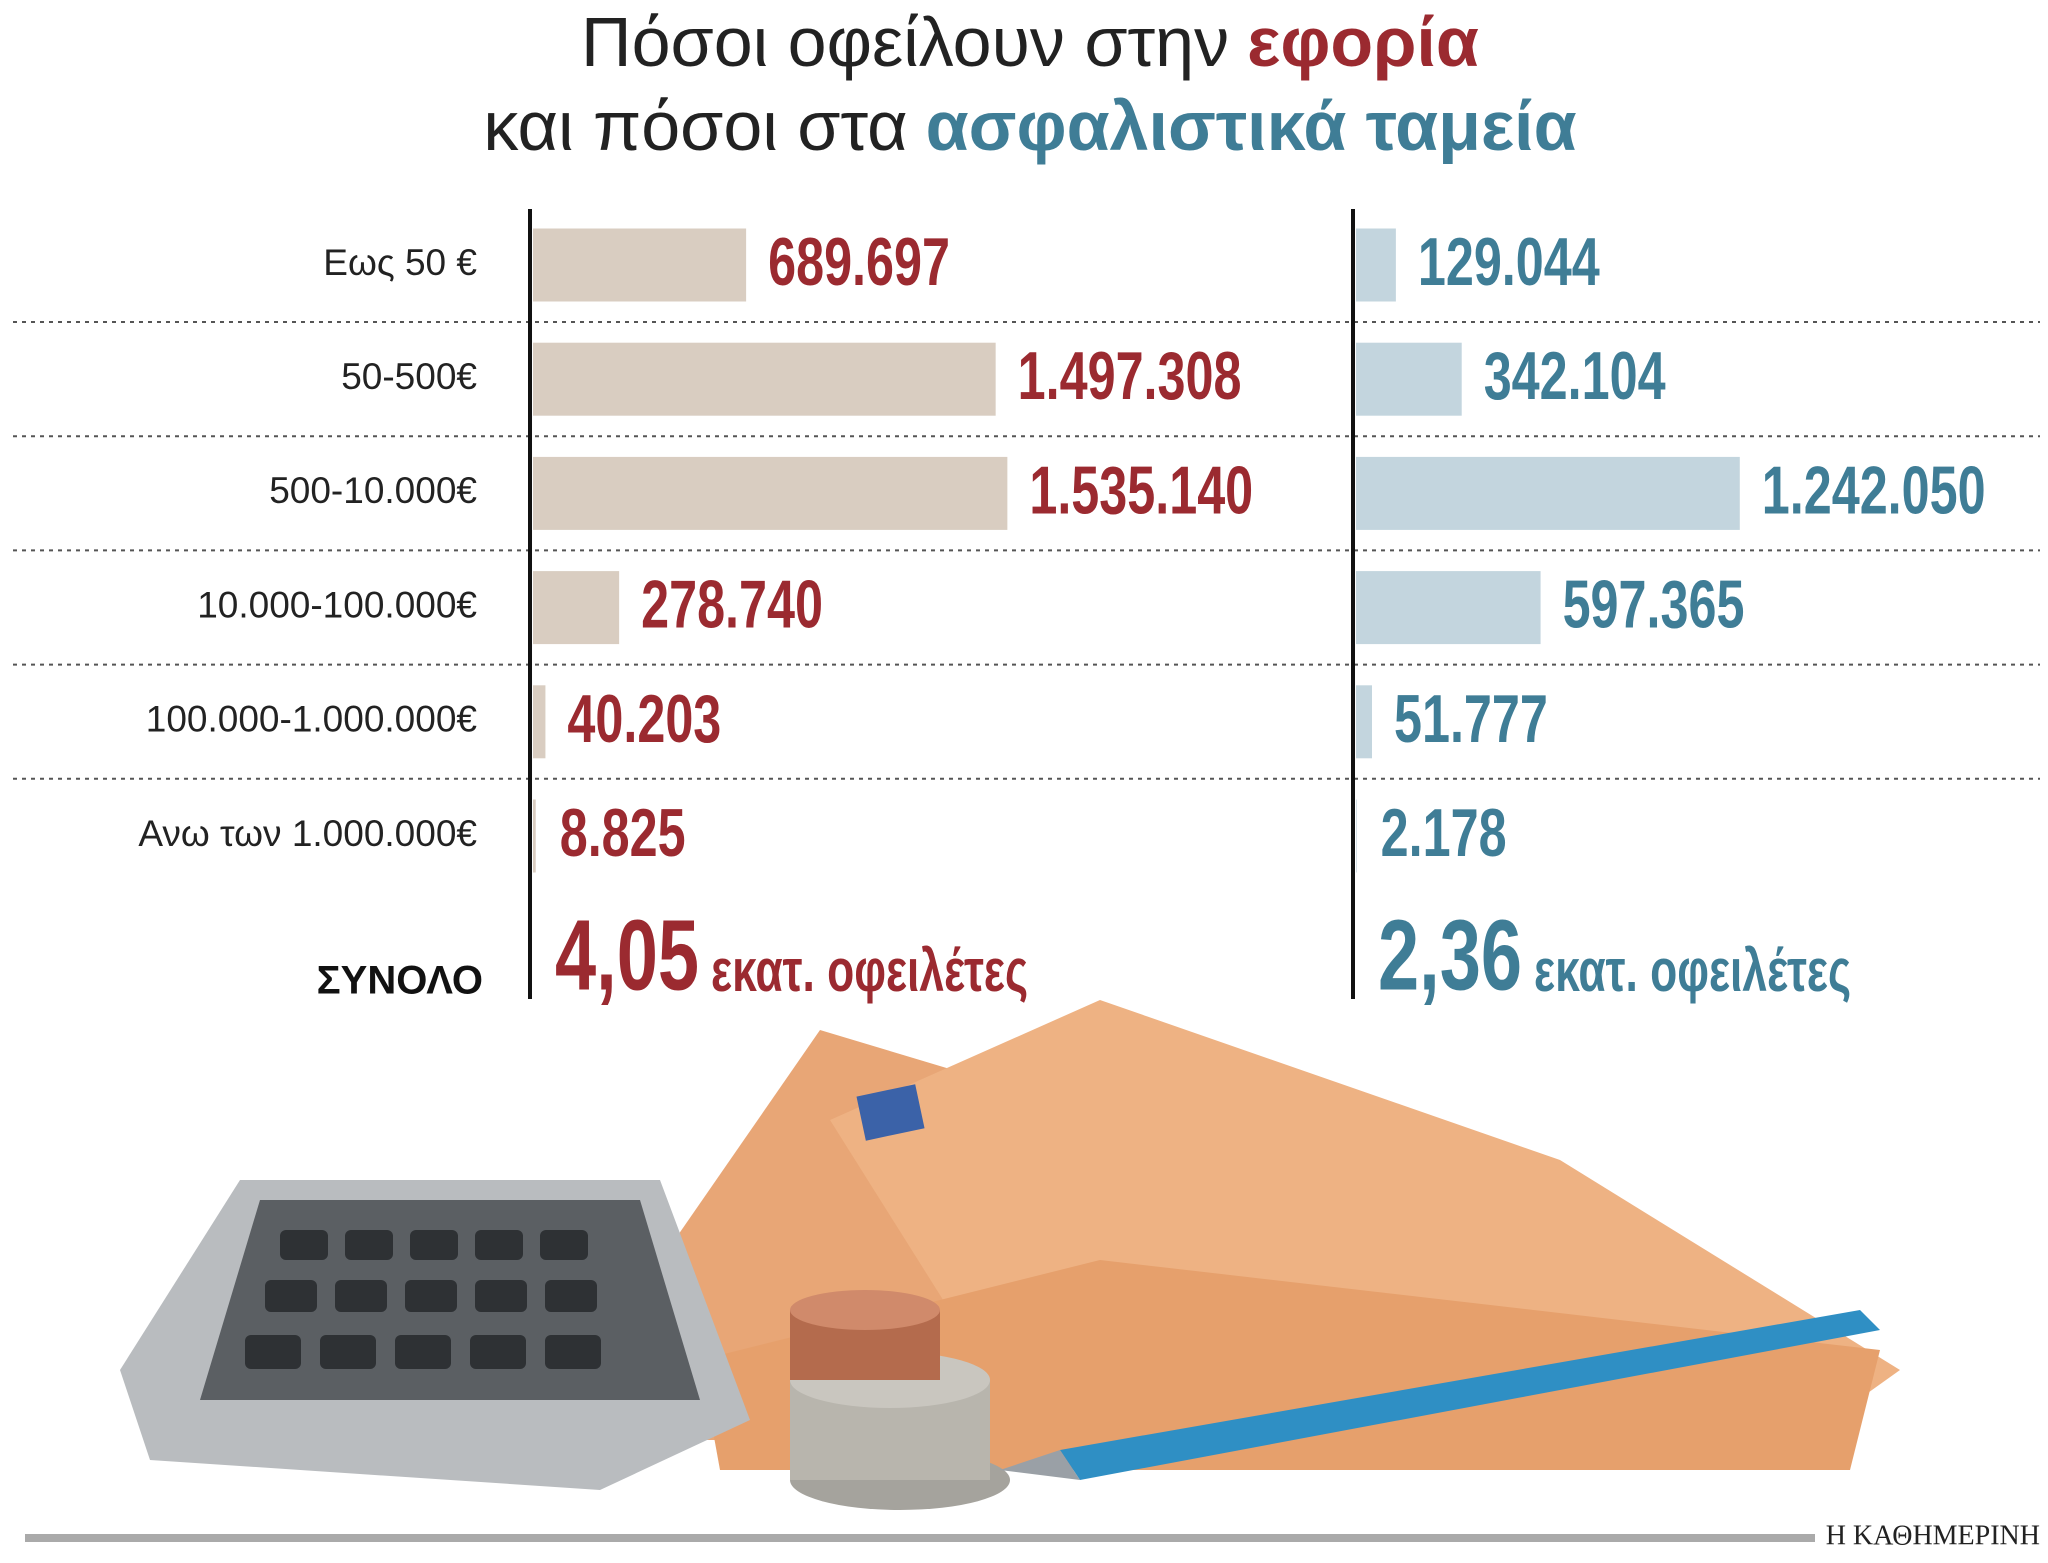  What do you see at coordinates (1251, 126) in the screenshot?
I see `title-highlight: ασφαλιστικά ταμεία` at bounding box center [1251, 126].